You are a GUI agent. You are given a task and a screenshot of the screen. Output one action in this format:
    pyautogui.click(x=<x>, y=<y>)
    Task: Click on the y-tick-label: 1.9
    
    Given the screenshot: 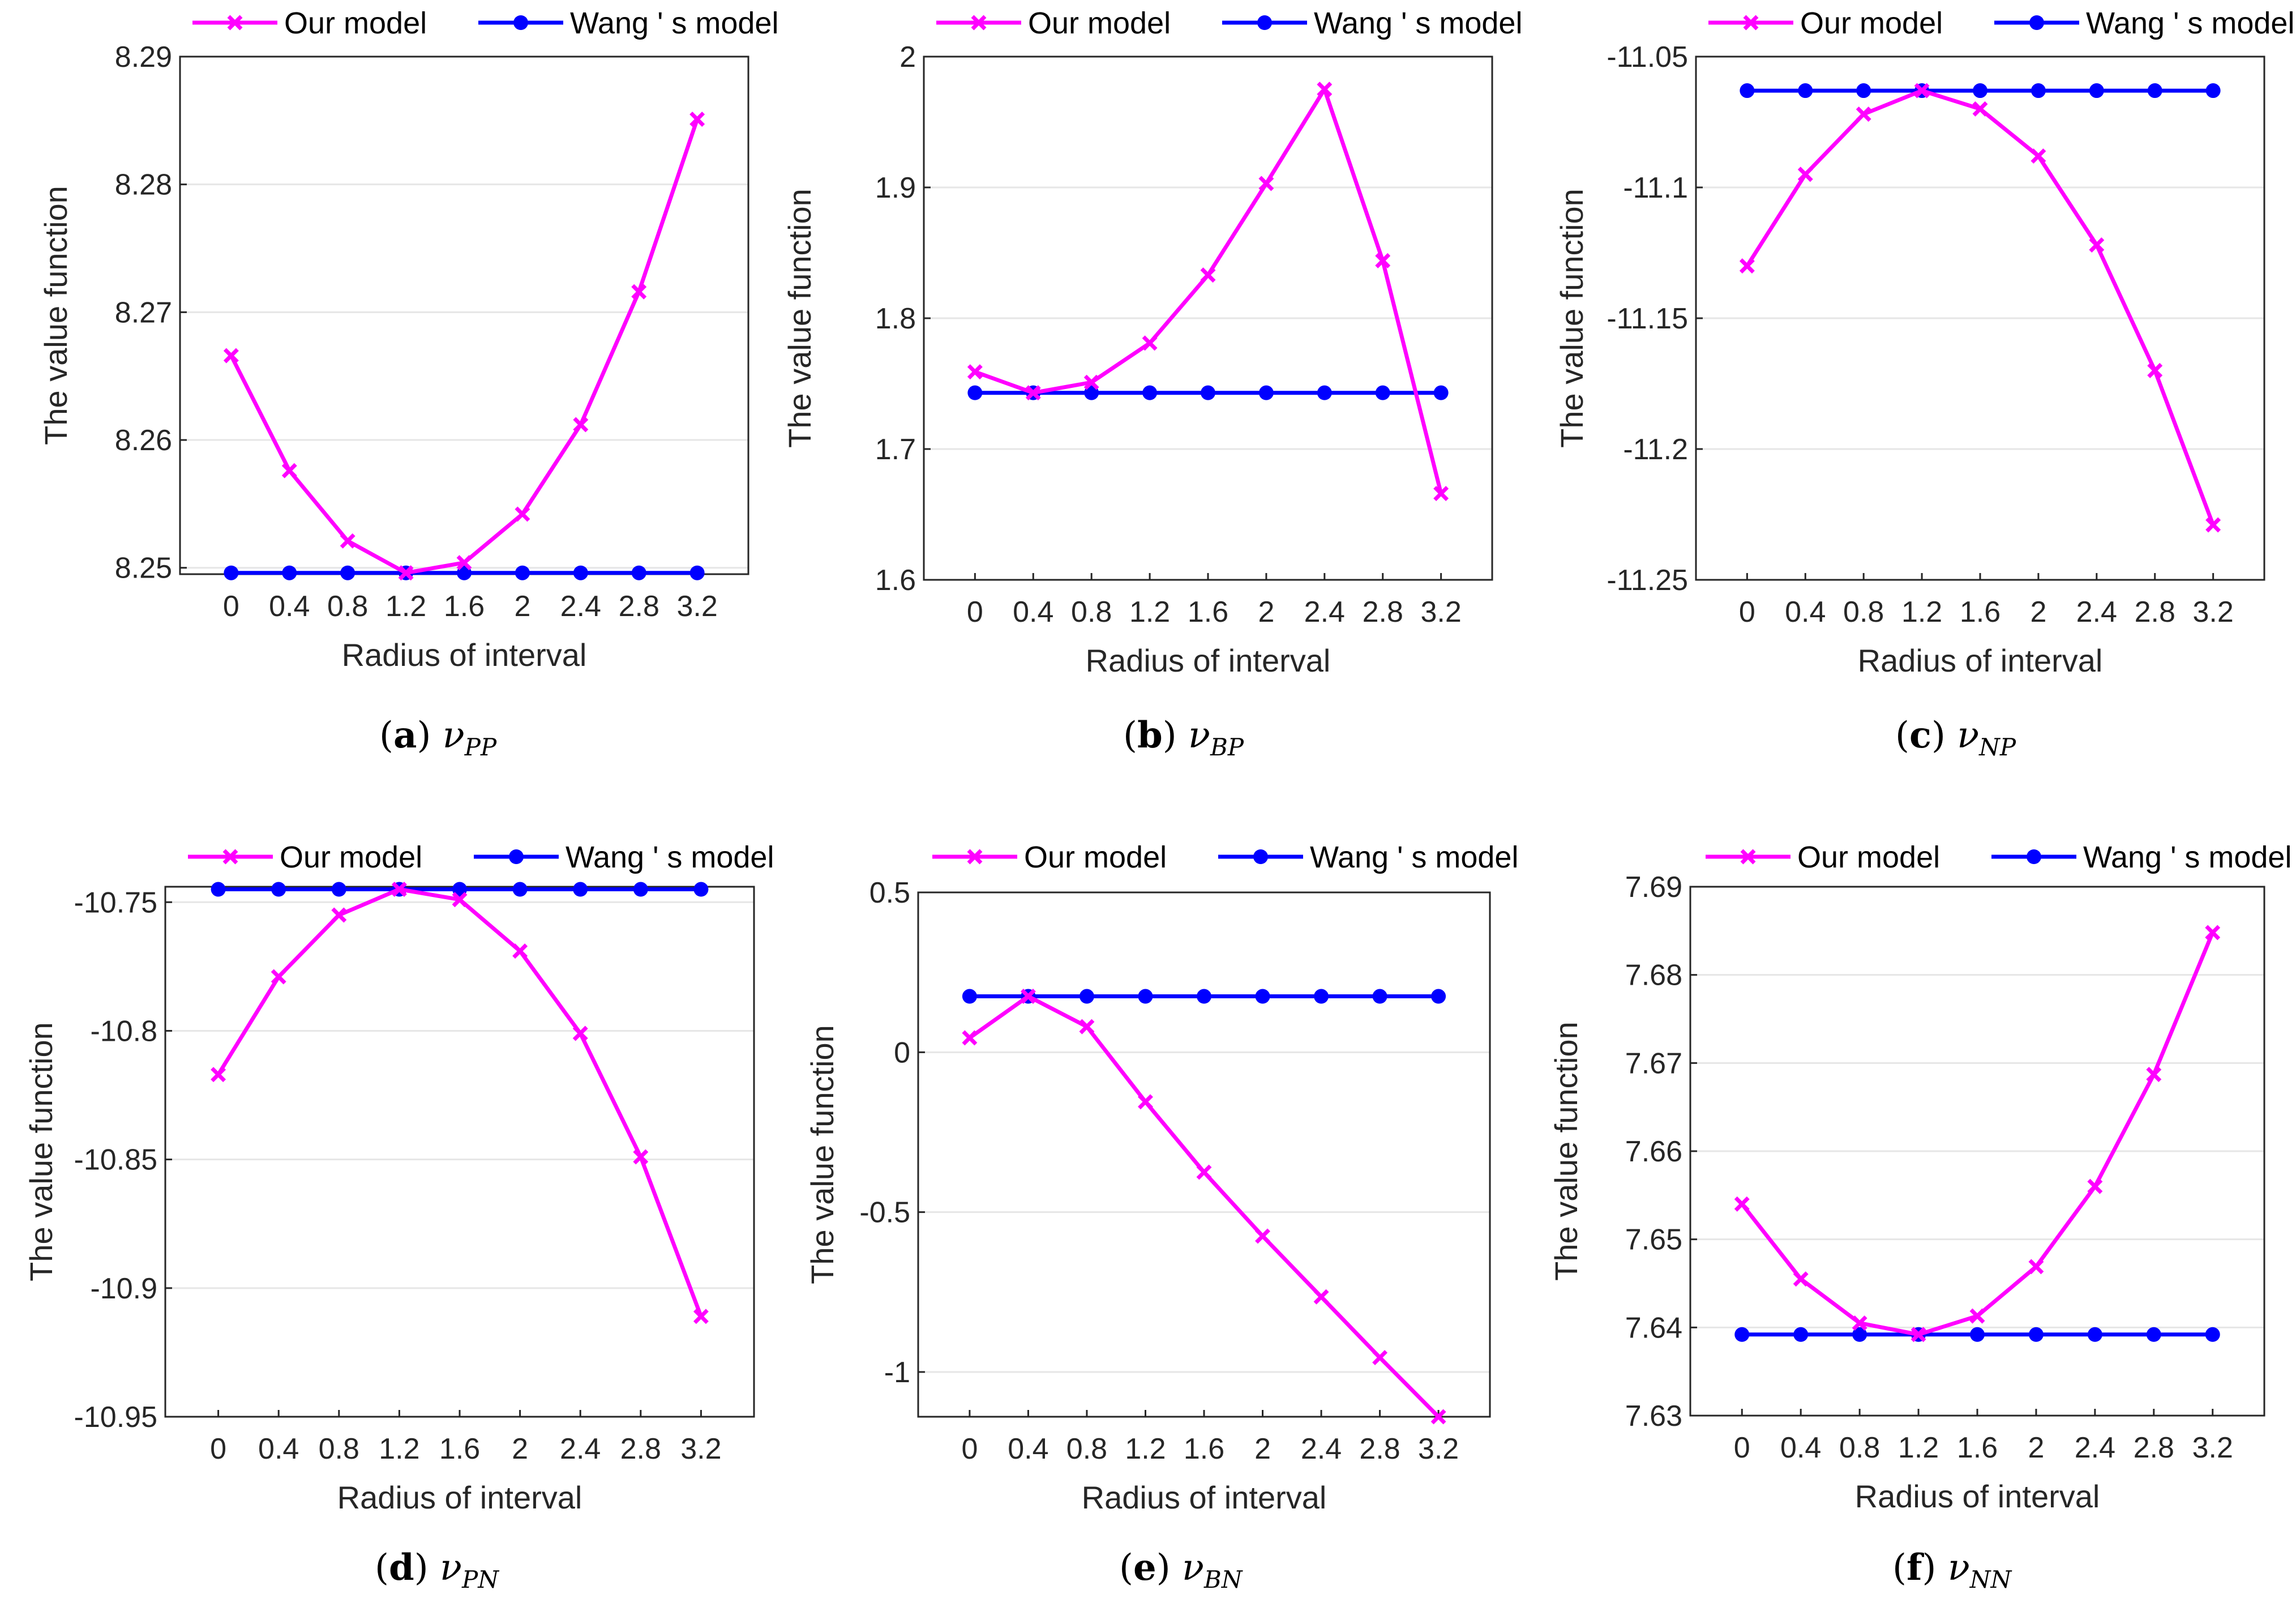 What is the action you would take?
    pyautogui.click(x=895, y=188)
    